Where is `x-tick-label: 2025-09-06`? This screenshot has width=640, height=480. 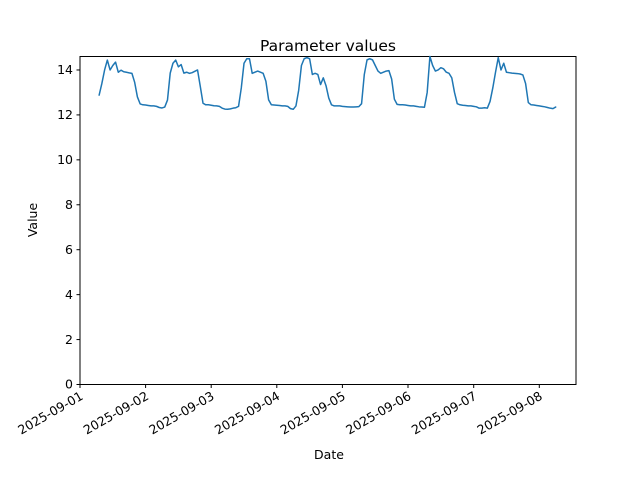
x-tick-label: 2025-09-06 is located at coordinates (378, 412).